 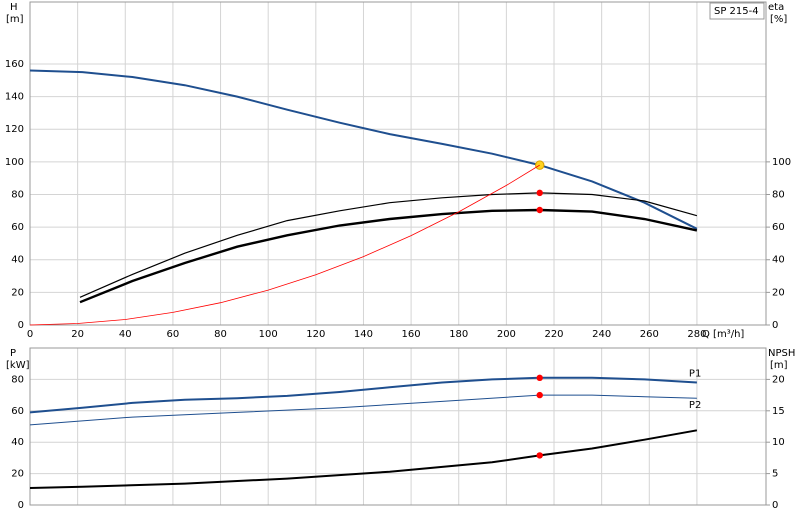 What do you see at coordinates (779, 365) in the screenshot?
I see `y2-axis-unit: [m]` at bounding box center [779, 365].